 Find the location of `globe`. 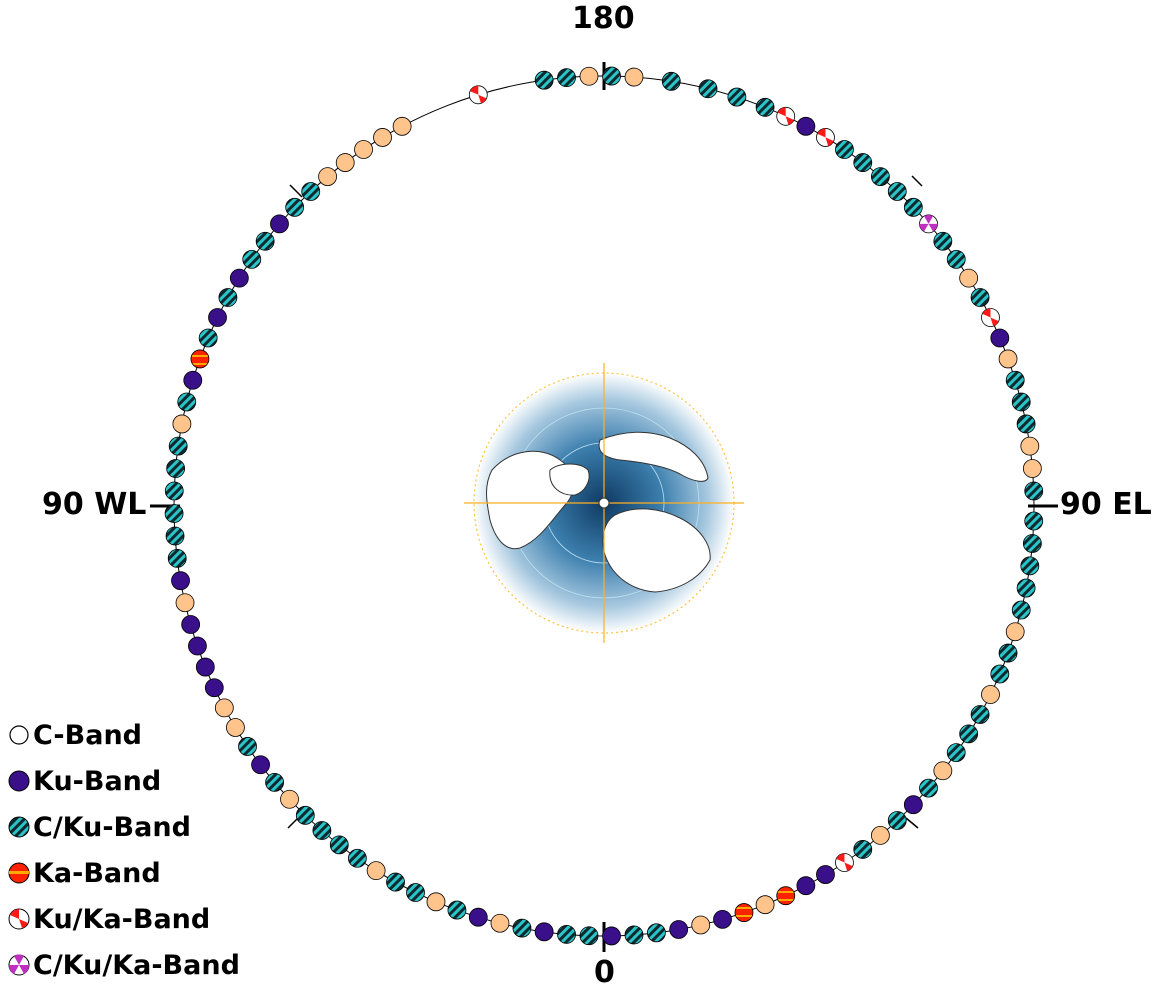

globe is located at coordinates (604, 503).